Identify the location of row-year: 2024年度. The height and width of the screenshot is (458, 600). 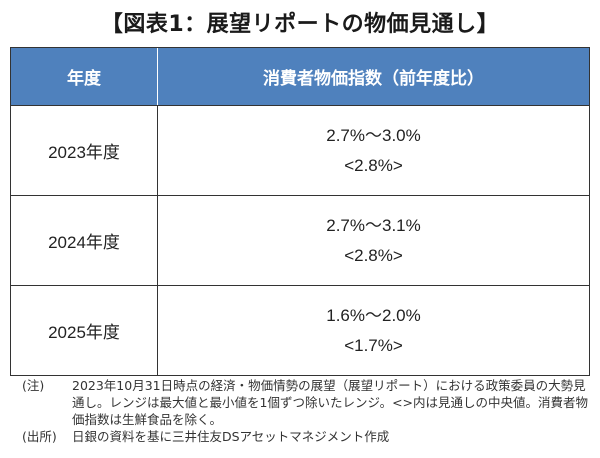
(84, 240).